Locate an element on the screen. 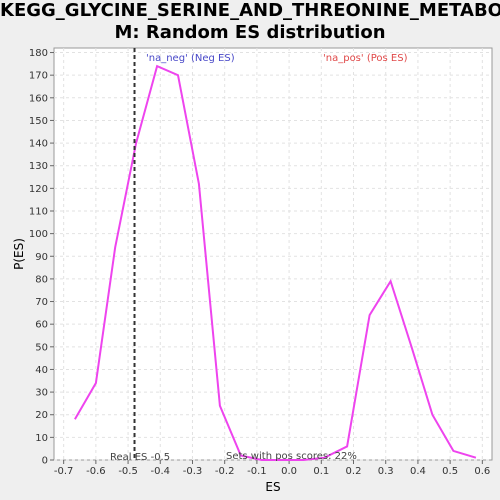  y-tick-label: 180 is located at coordinates (38, 53).